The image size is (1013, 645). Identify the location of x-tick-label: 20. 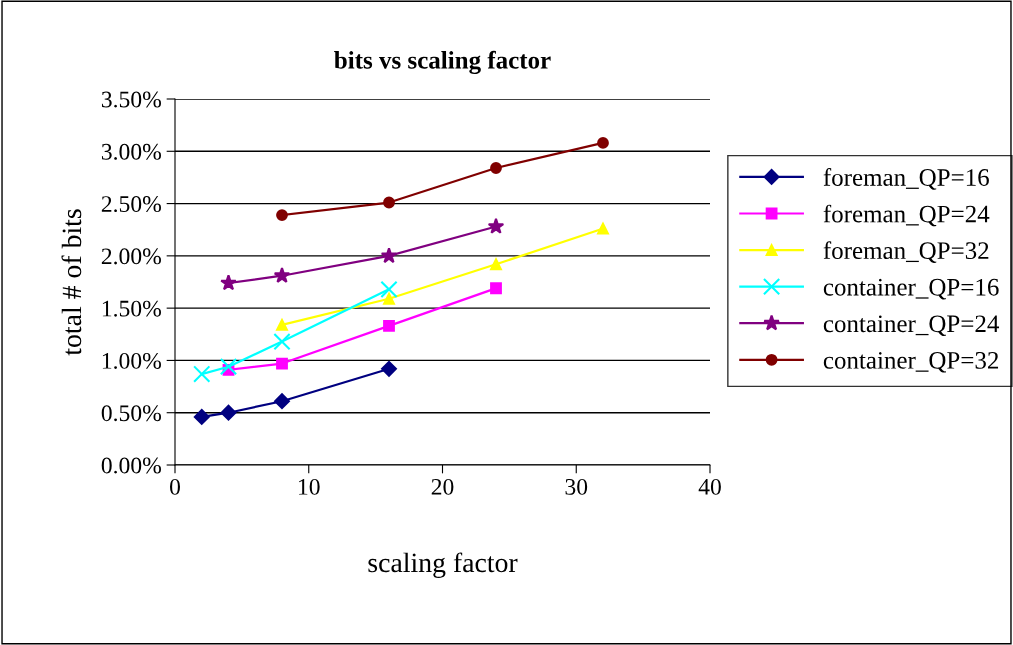
(442, 486).